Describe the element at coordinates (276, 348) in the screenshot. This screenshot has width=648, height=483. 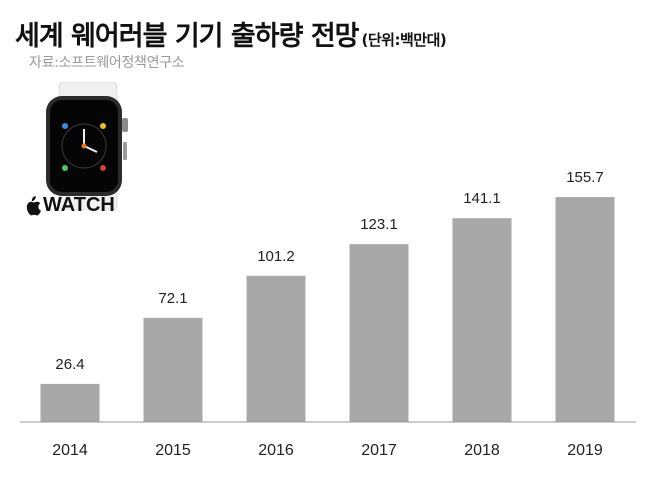
I see `bar-2016` at that location.